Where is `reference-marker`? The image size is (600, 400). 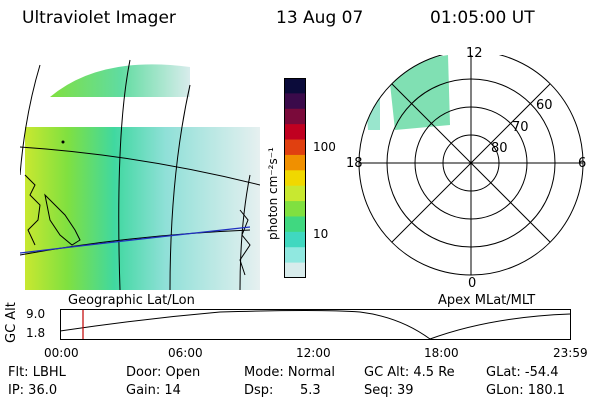
reference-marker is located at coordinates (63, 142).